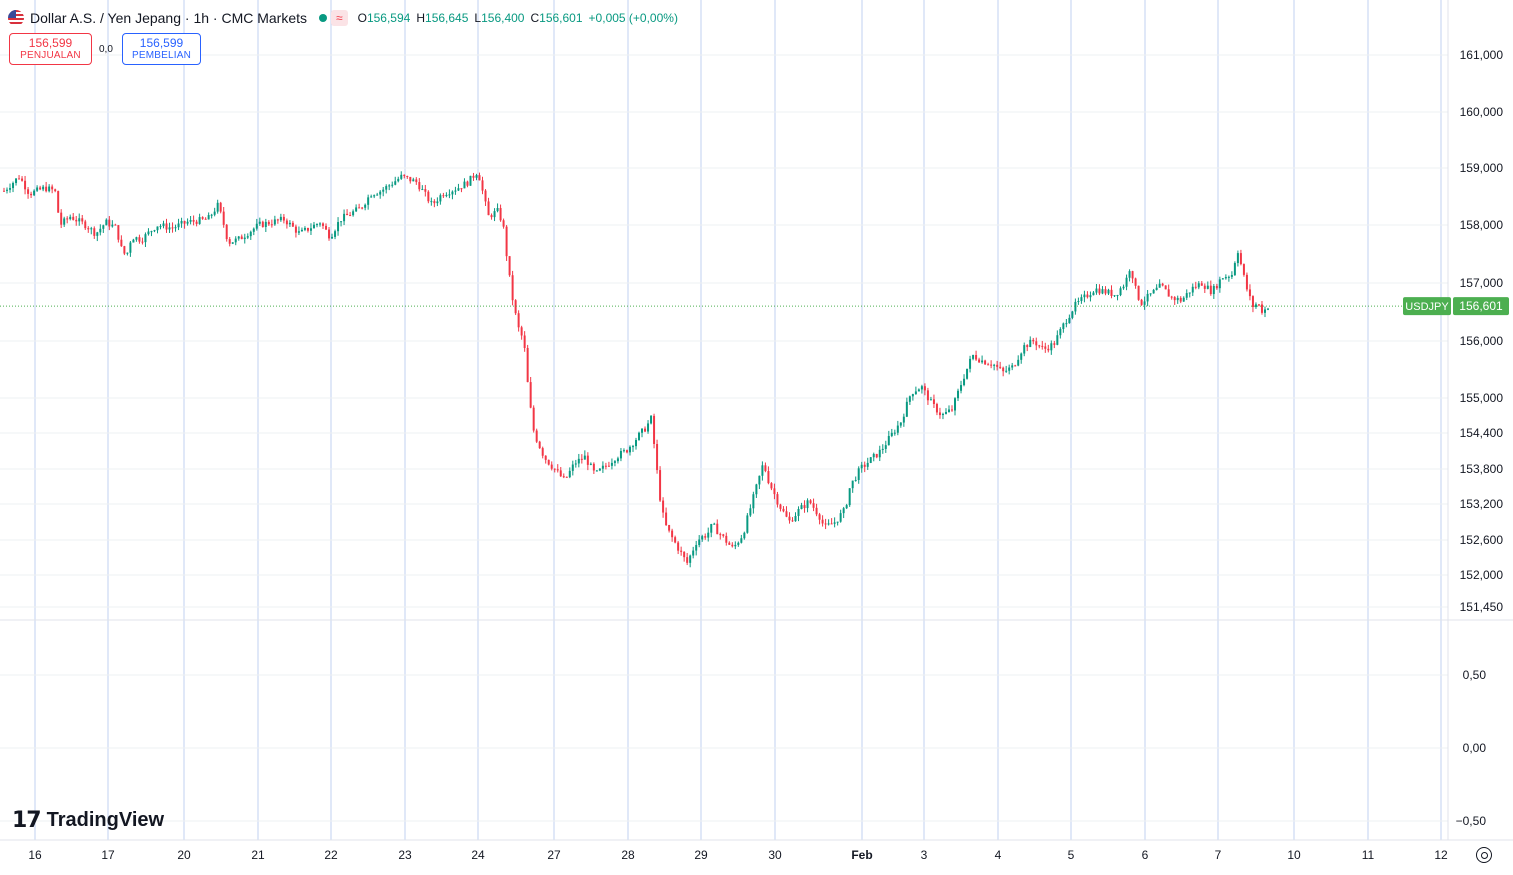 Image resolution: width=1513 pixels, height=875 pixels. What do you see at coordinates (1482, 112) in the screenshot?
I see `price-tick-label: 160,000` at bounding box center [1482, 112].